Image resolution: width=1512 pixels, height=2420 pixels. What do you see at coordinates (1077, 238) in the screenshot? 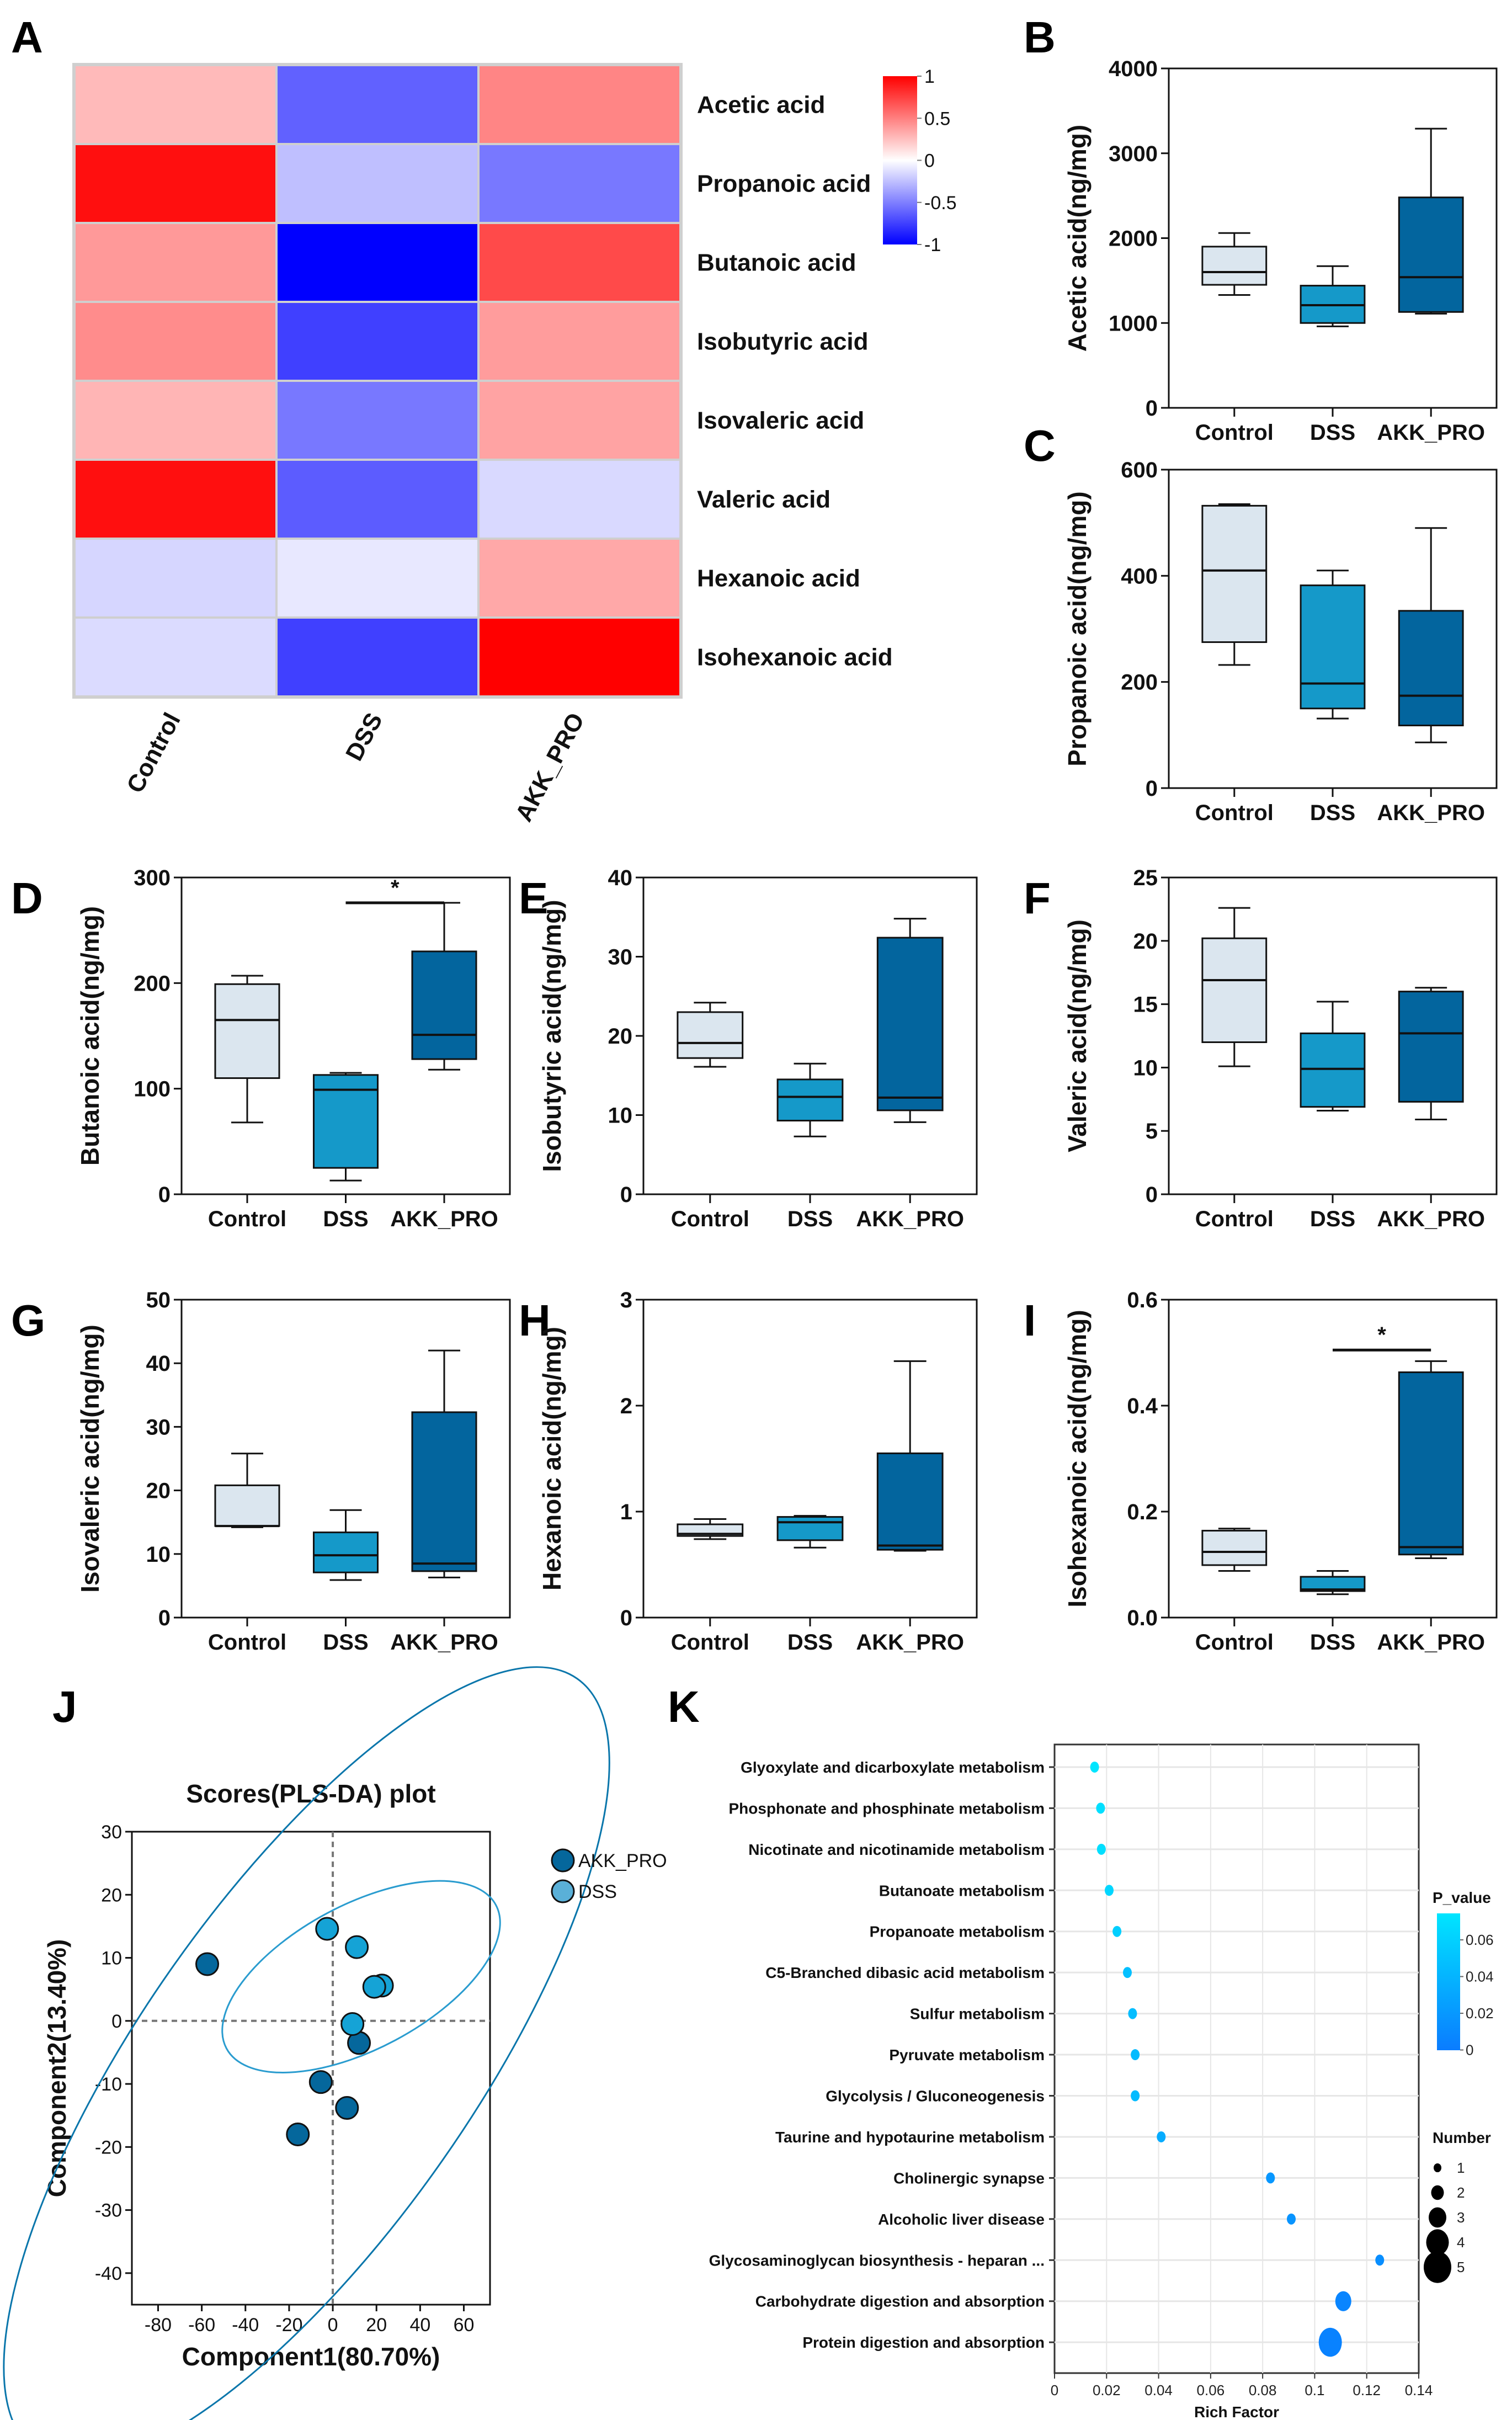
I see `y-axis-label: Acetic acid(ng/mg)` at bounding box center [1077, 238].